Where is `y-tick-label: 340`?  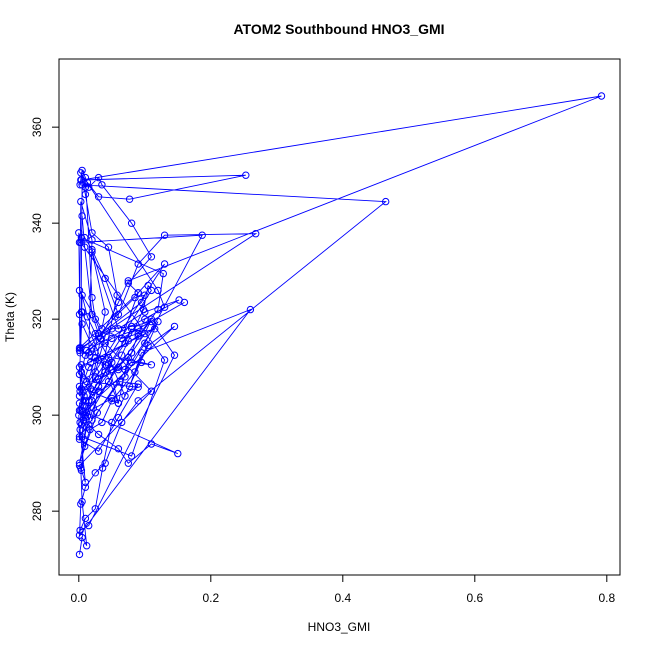
y-tick-label: 340 is located at coordinates (37, 223).